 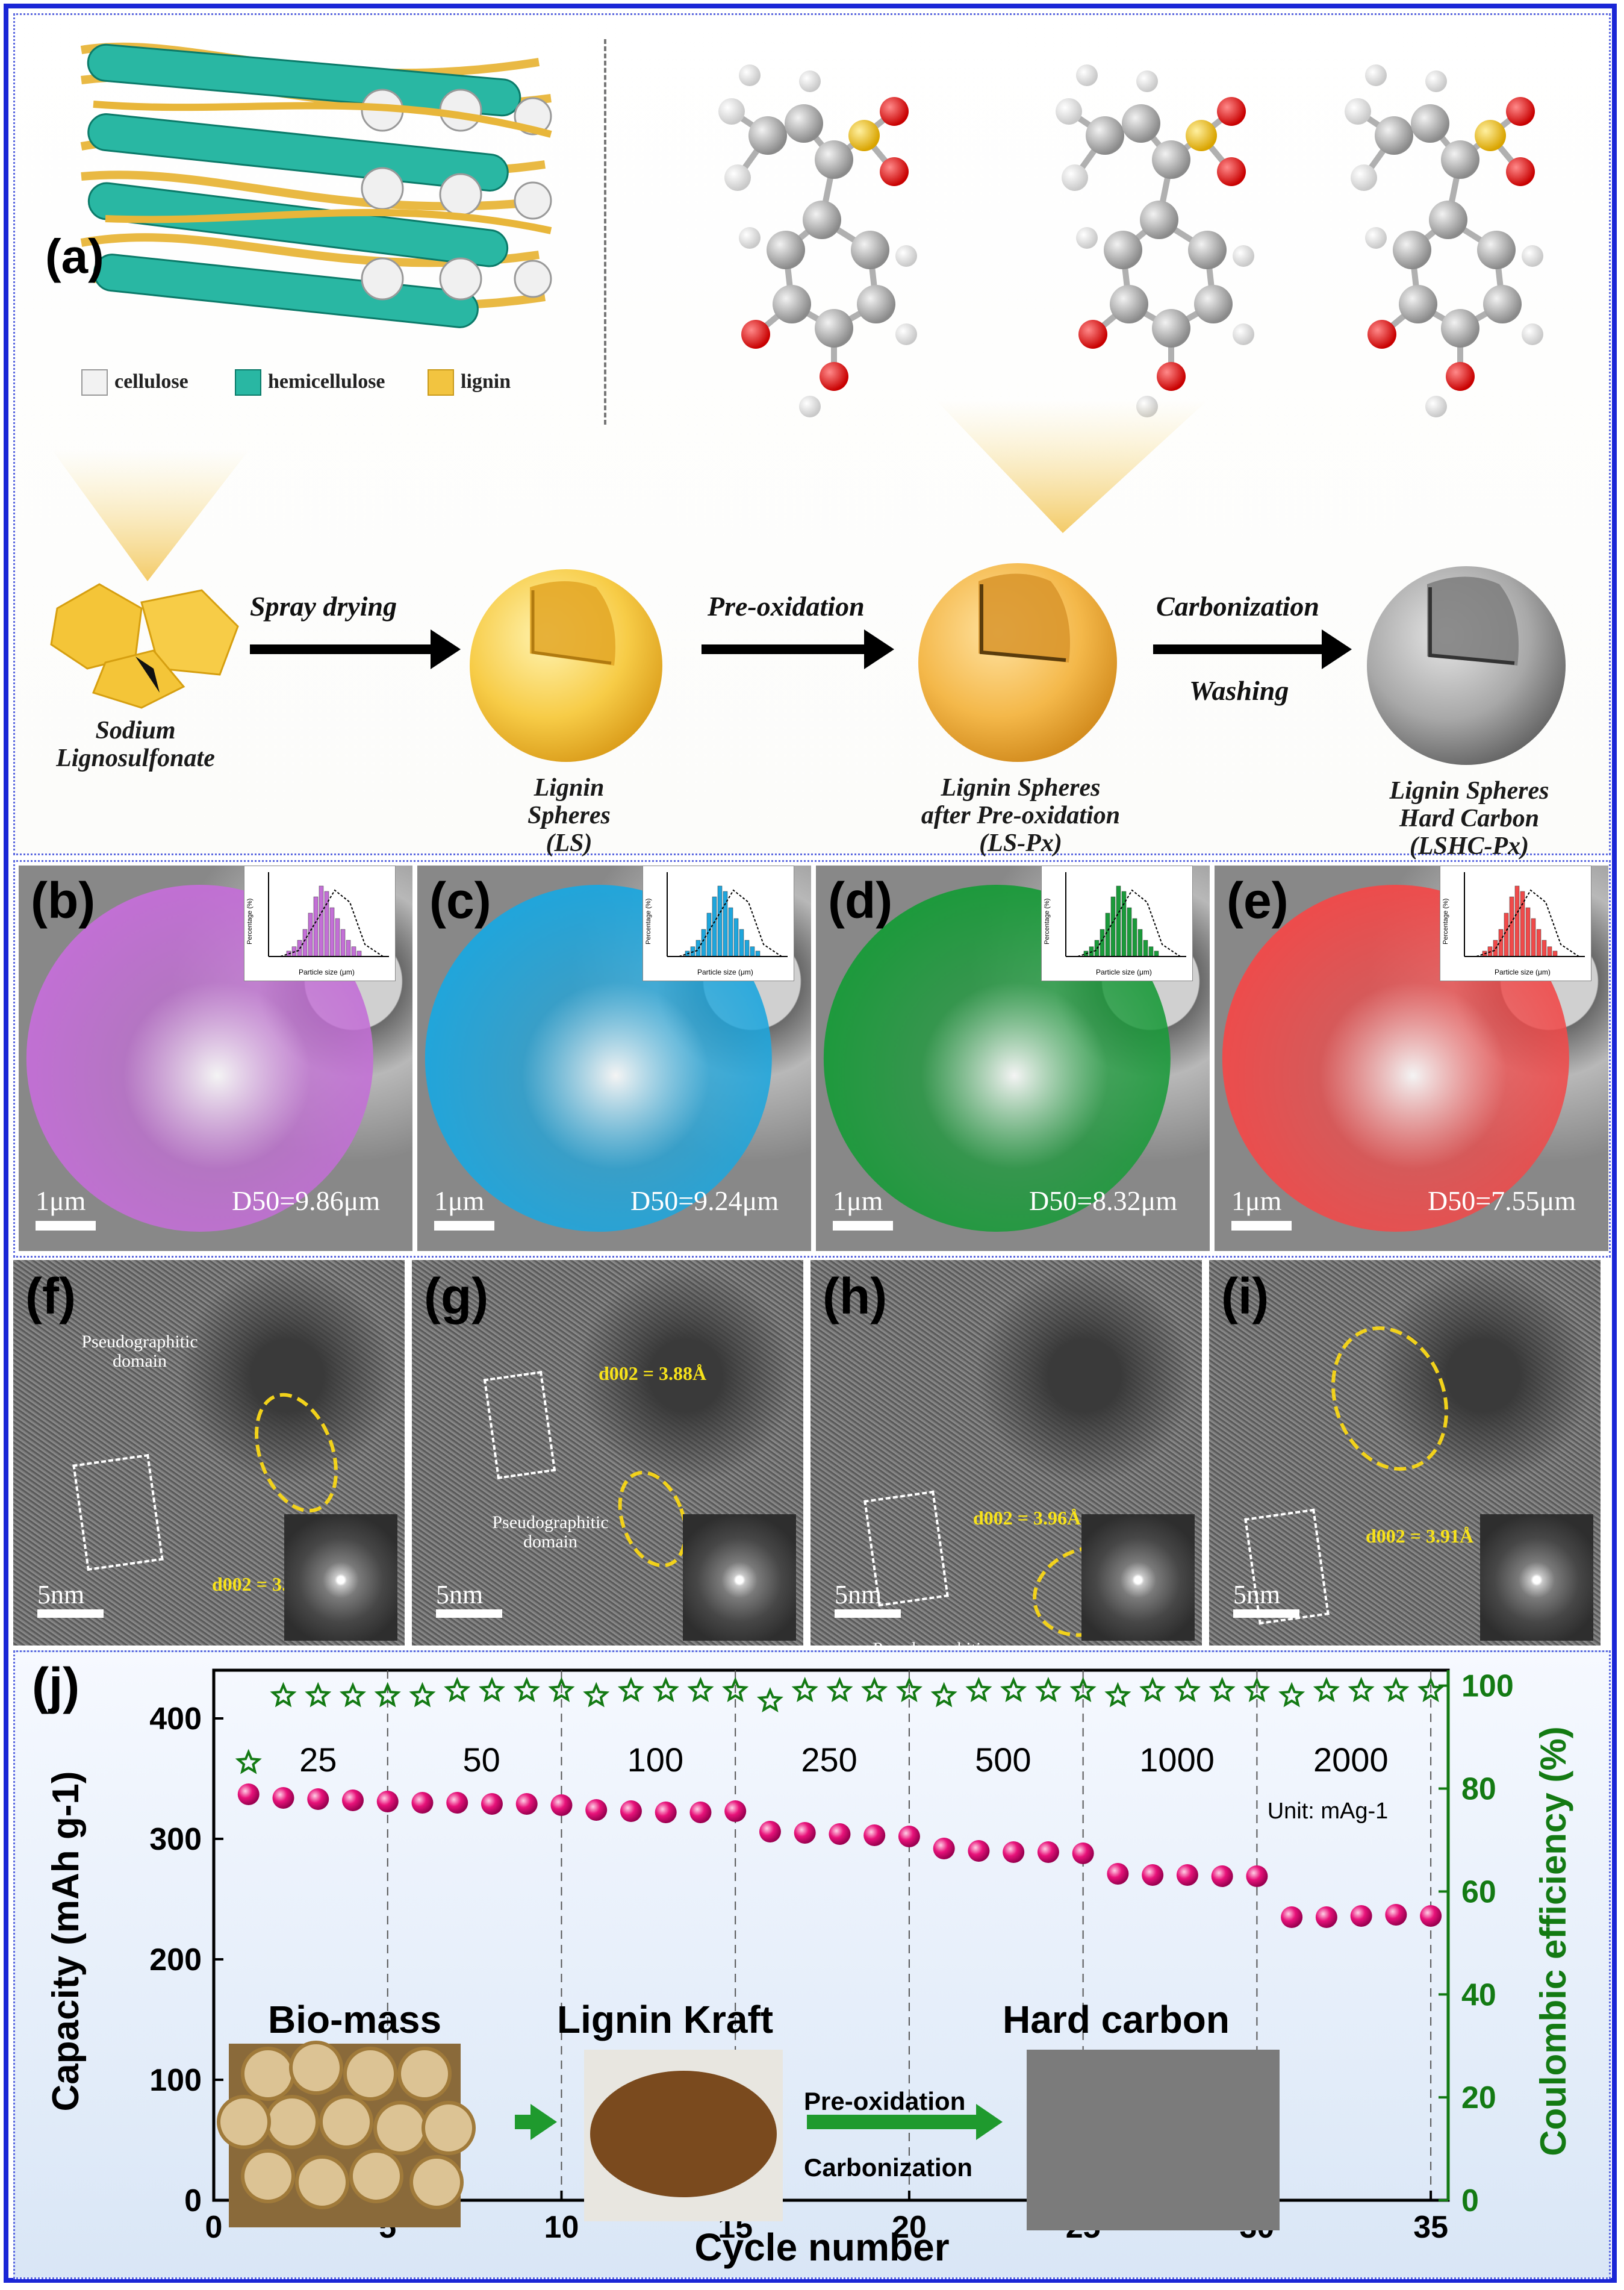 What do you see at coordinates (193, 2200) in the screenshot?
I see `y-tick-label: 0` at bounding box center [193, 2200].